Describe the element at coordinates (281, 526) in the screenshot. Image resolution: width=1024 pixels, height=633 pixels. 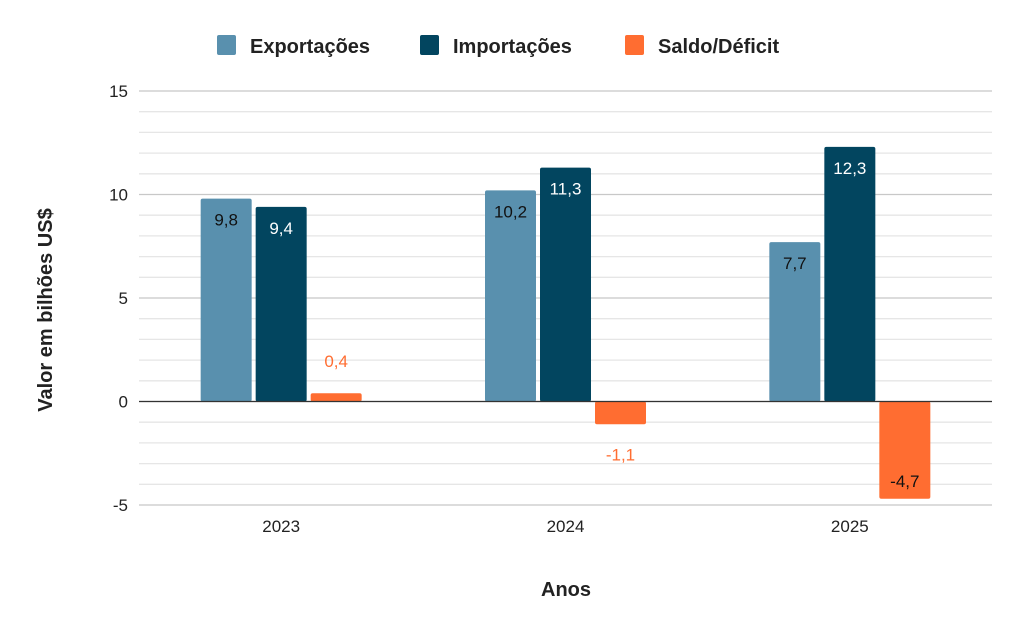
I see `x-tick-label: 2023` at that location.